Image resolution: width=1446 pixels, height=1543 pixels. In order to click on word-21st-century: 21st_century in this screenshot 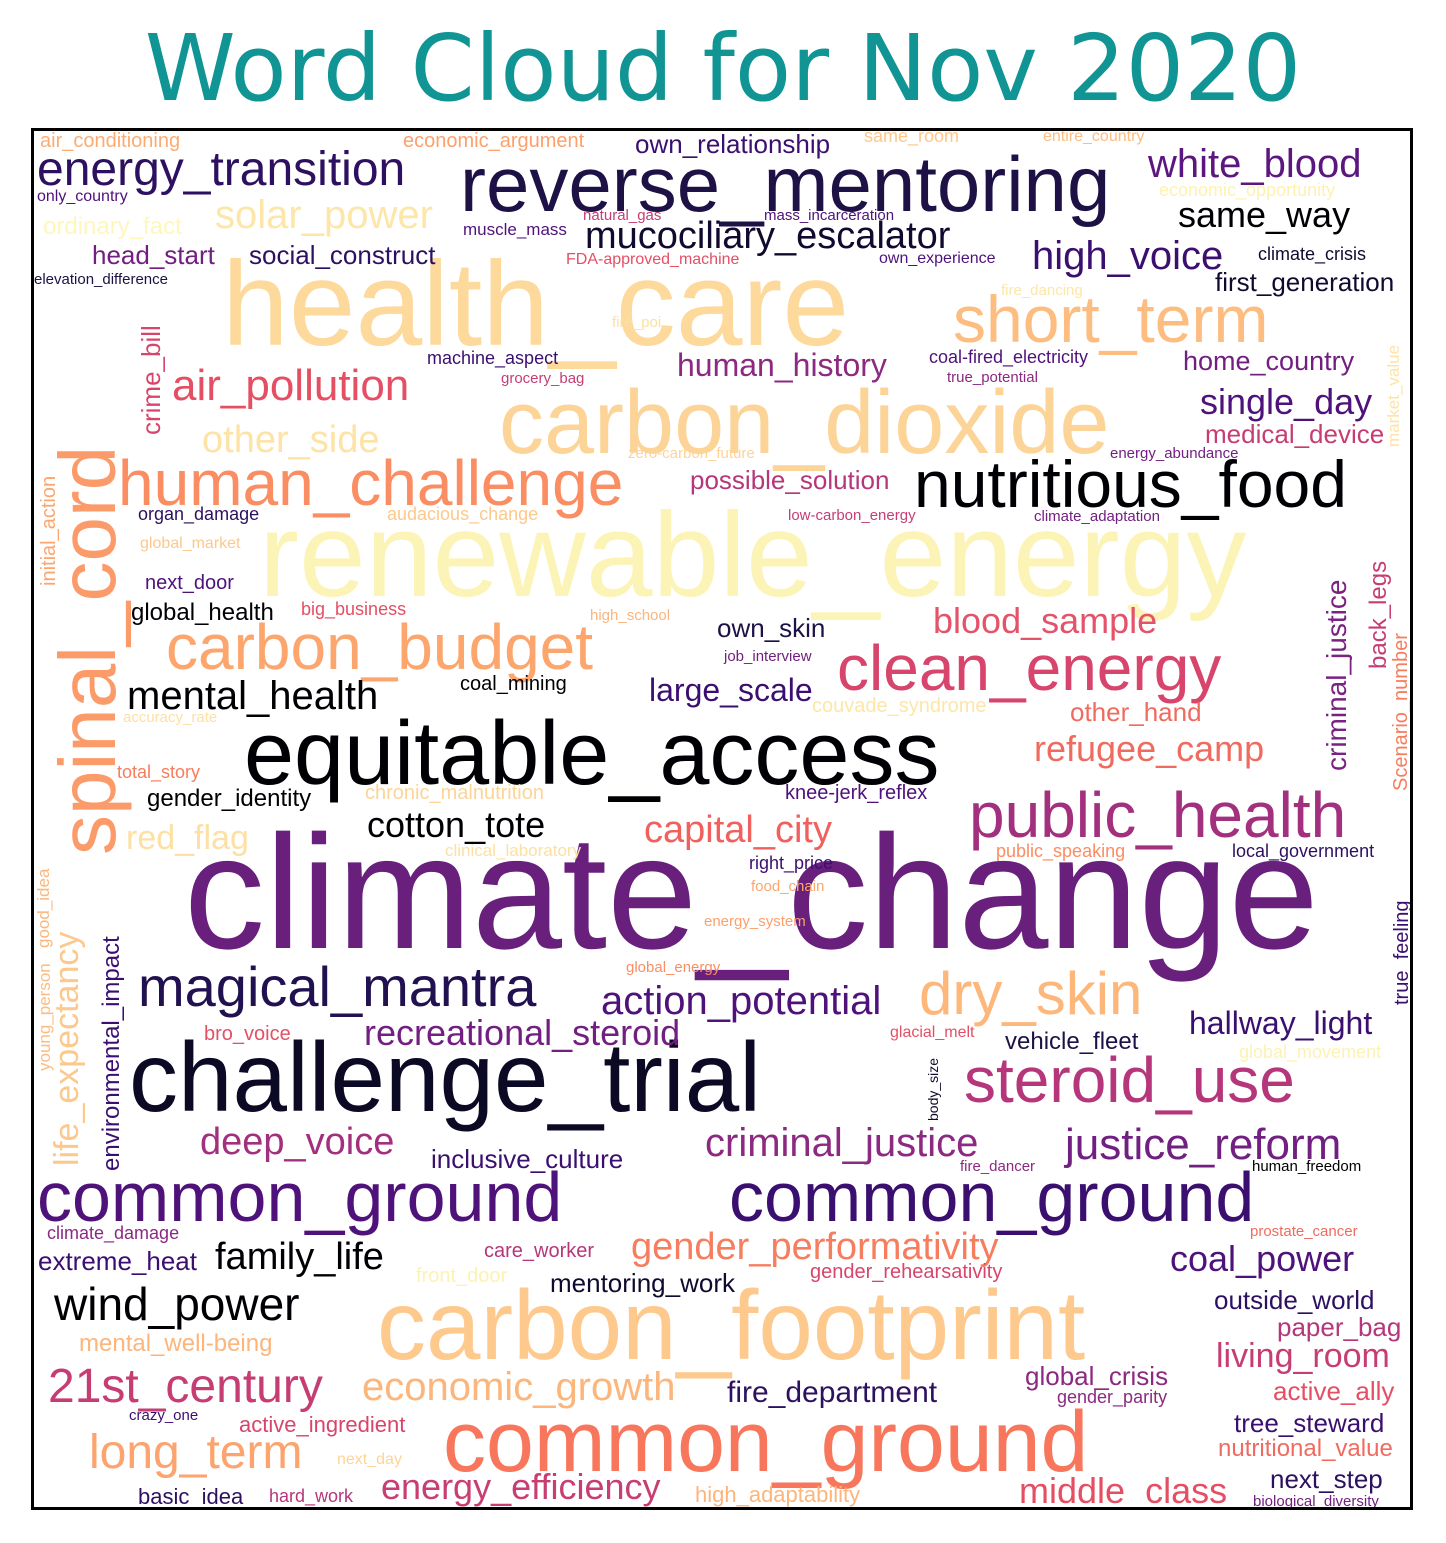, I will do `click(185, 1386)`.